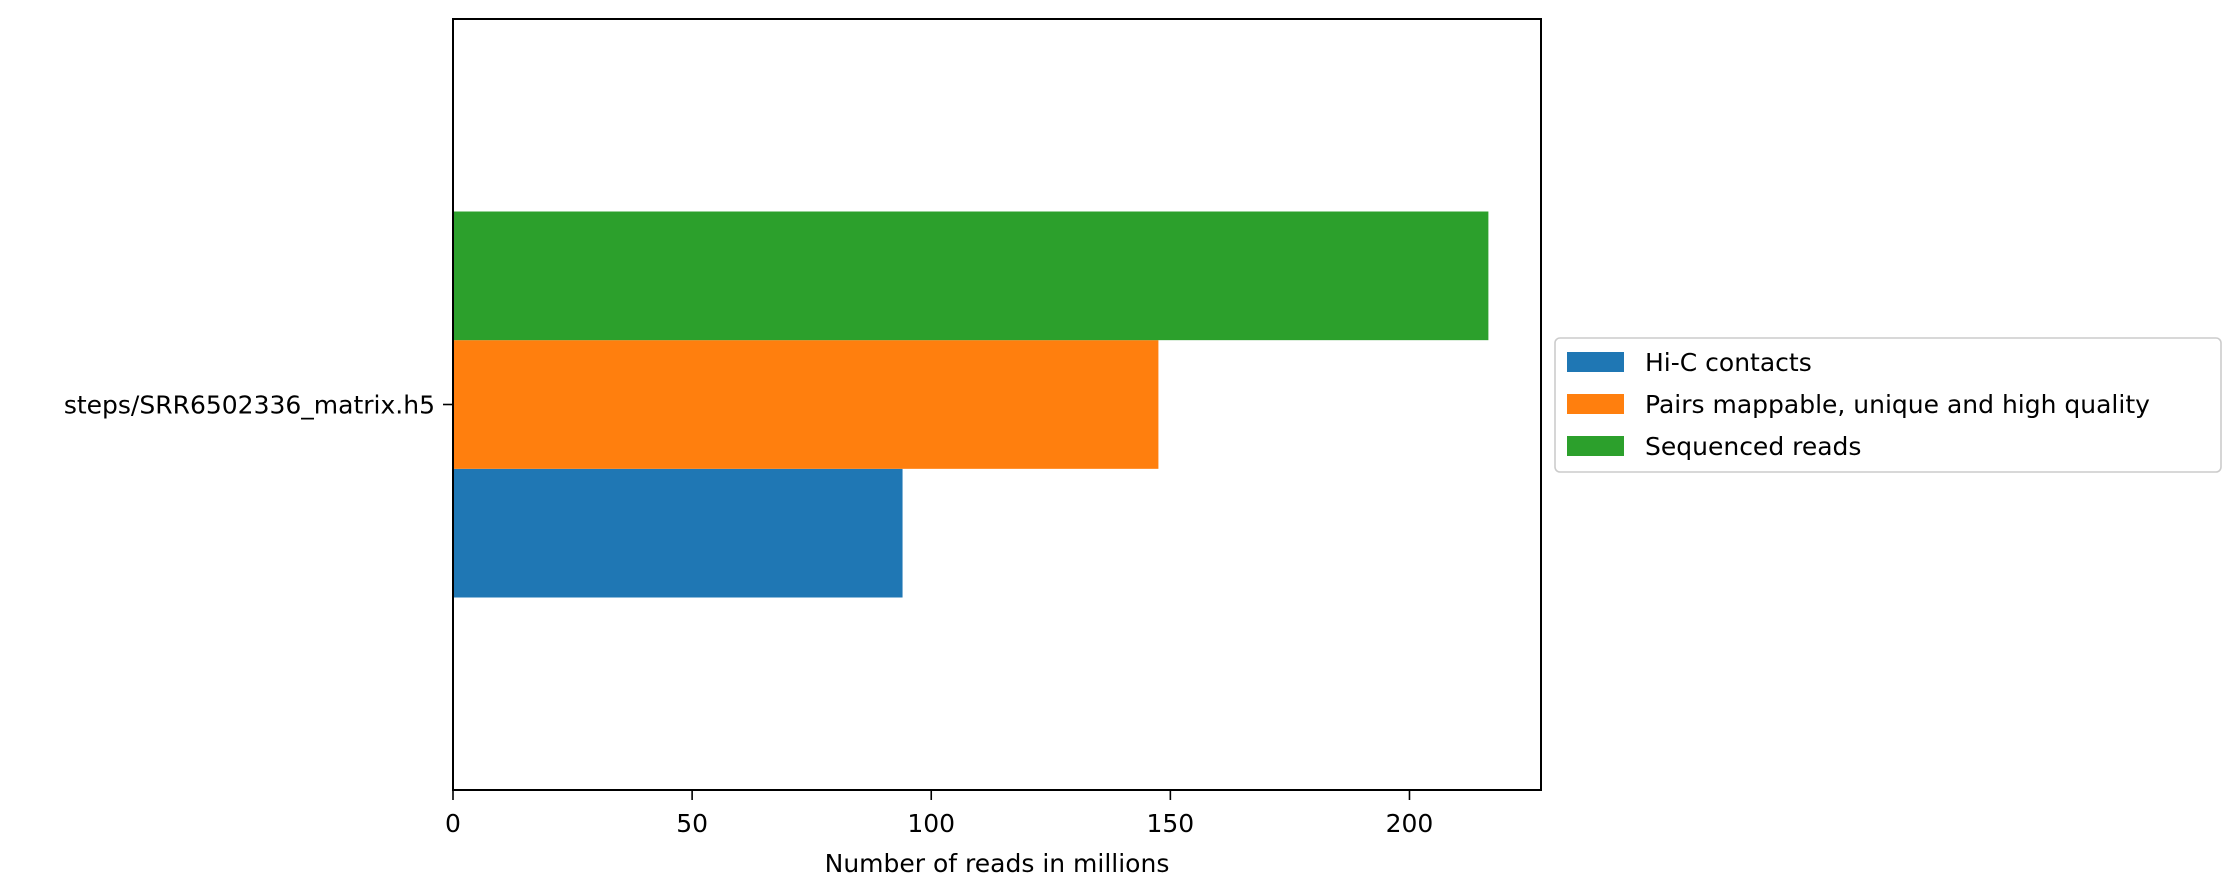 The height and width of the screenshot is (896, 2232). Describe the element at coordinates (249, 405) in the screenshot. I see `y-tick-label: steps/SRR6502336_matrix.h5` at that location.